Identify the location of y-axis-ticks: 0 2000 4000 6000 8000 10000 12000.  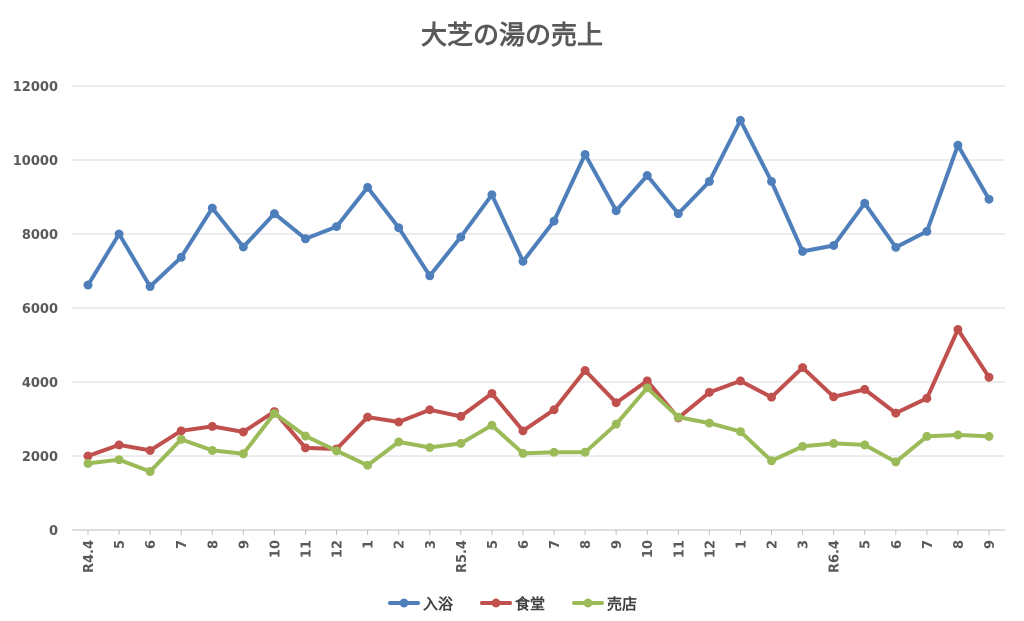
(35, 309).